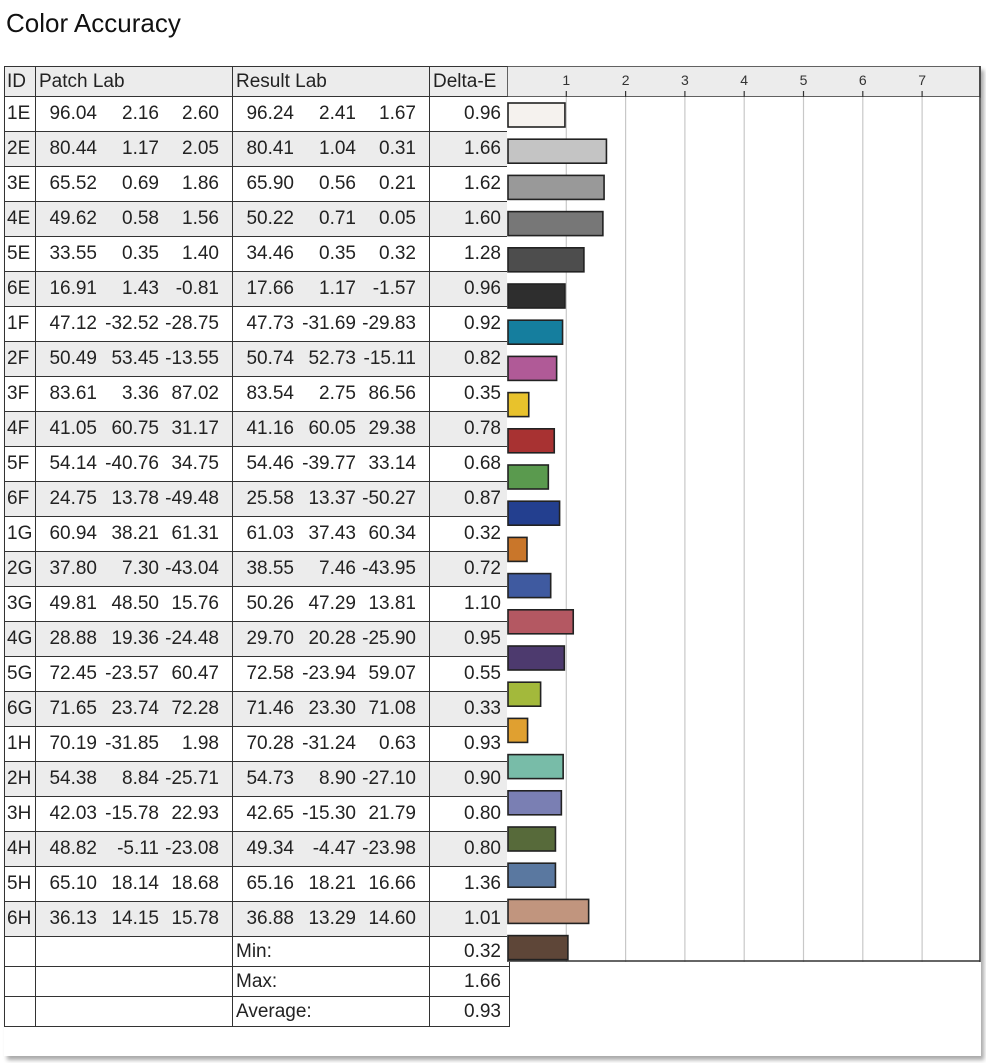 The height and width of the screenshot is (1063, 986). Describe the element at coordinates (195, 673) in the screenshot. I see `lab-value: 60.47` at that location.